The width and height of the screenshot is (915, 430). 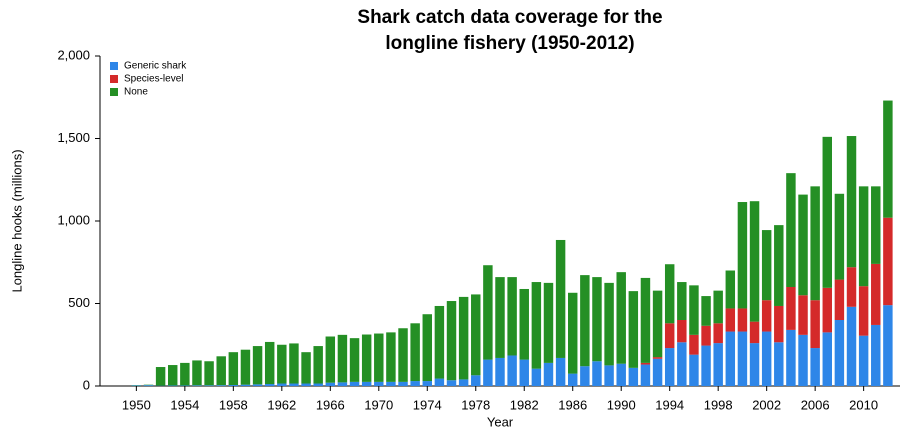 What do you see at coordinates (86, 384) in the screenshot?
I see `y-tick-label: 0` at bounding box center [86, 384].